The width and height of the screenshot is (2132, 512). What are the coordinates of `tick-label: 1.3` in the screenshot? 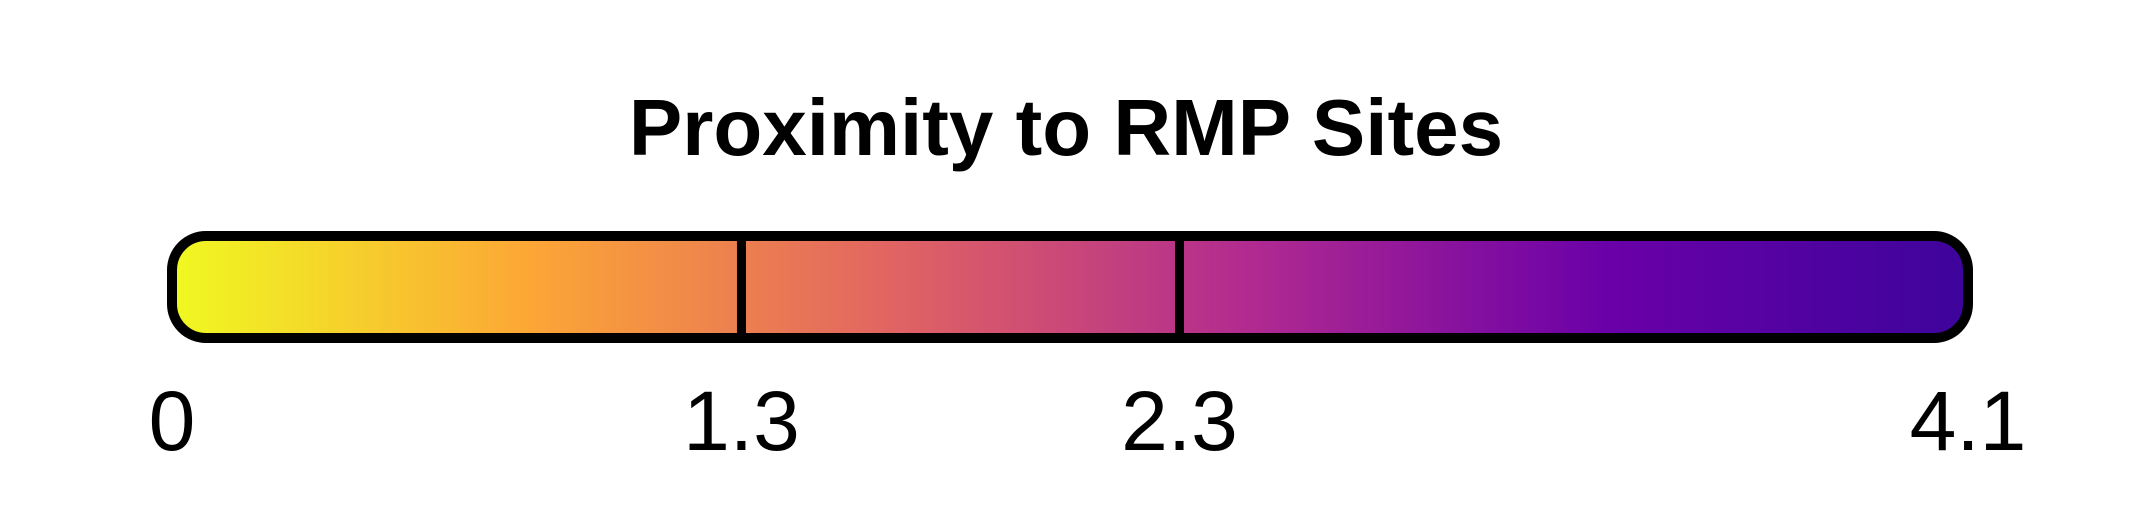 It's located at (741, 421).